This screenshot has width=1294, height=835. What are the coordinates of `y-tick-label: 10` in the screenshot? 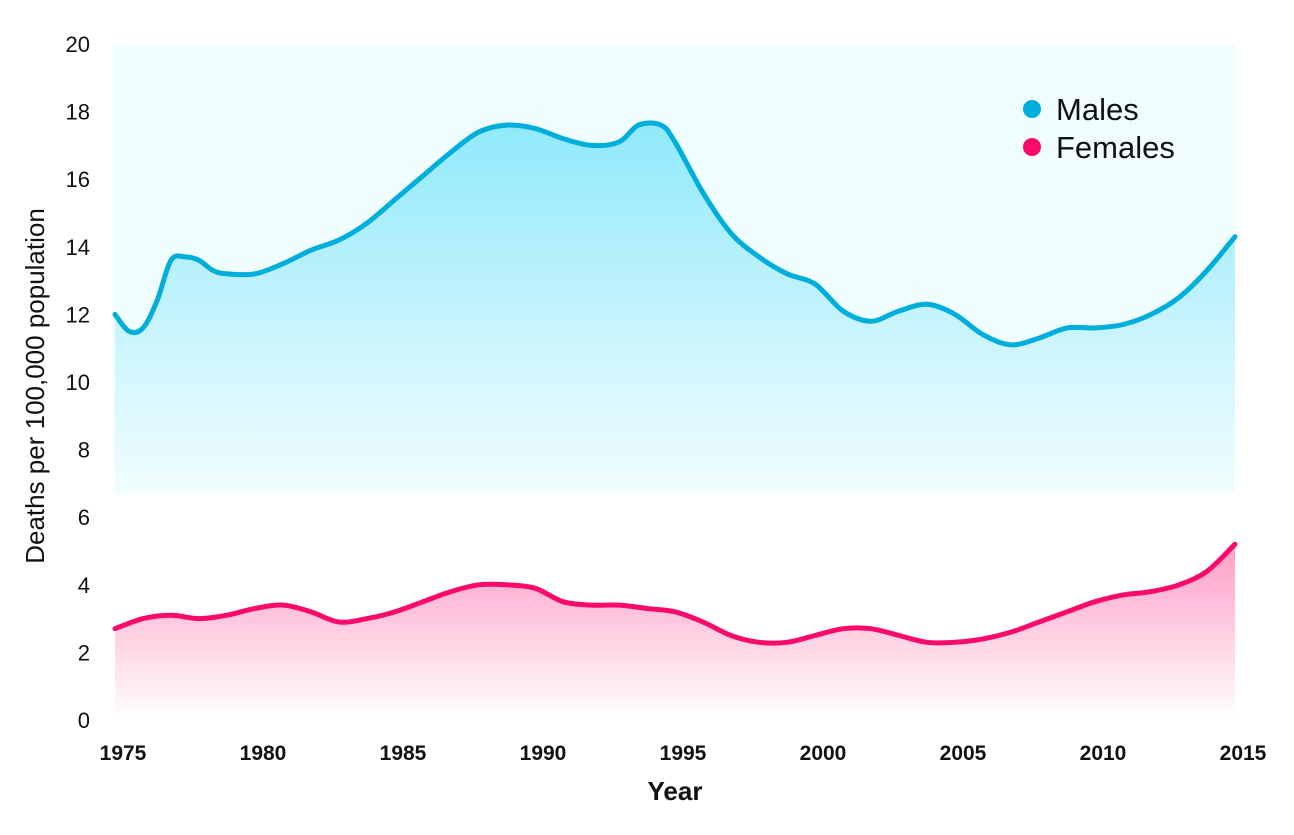 It's located at (78, 382).